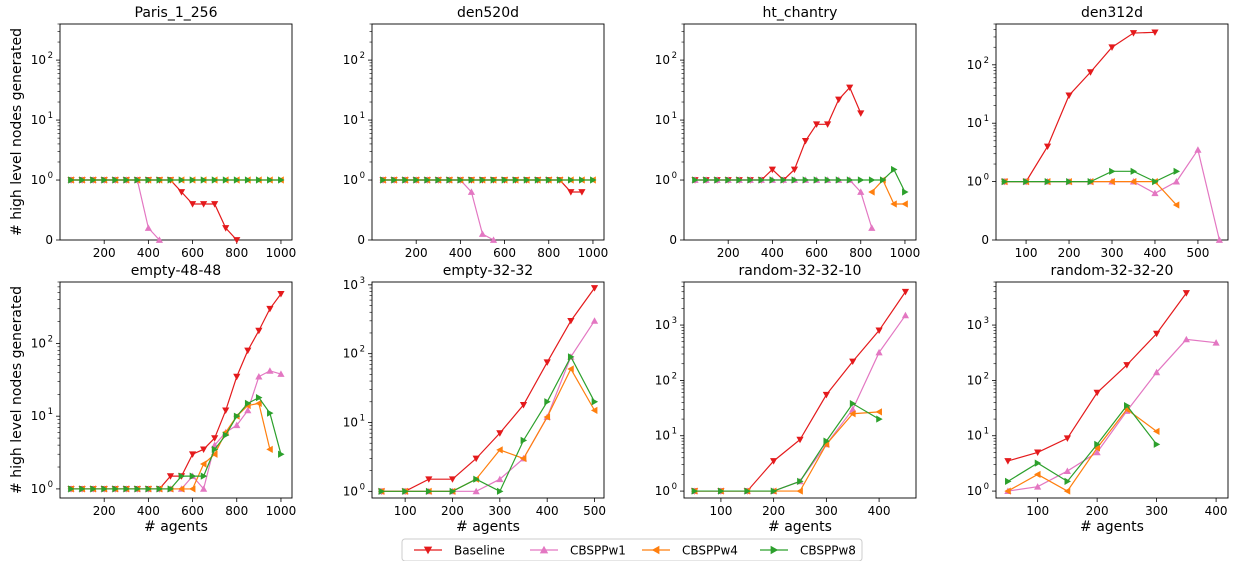 This screenshot has width=1249, height=561. I want to click on series-line-CBSPPw8, so click(1082, 443).